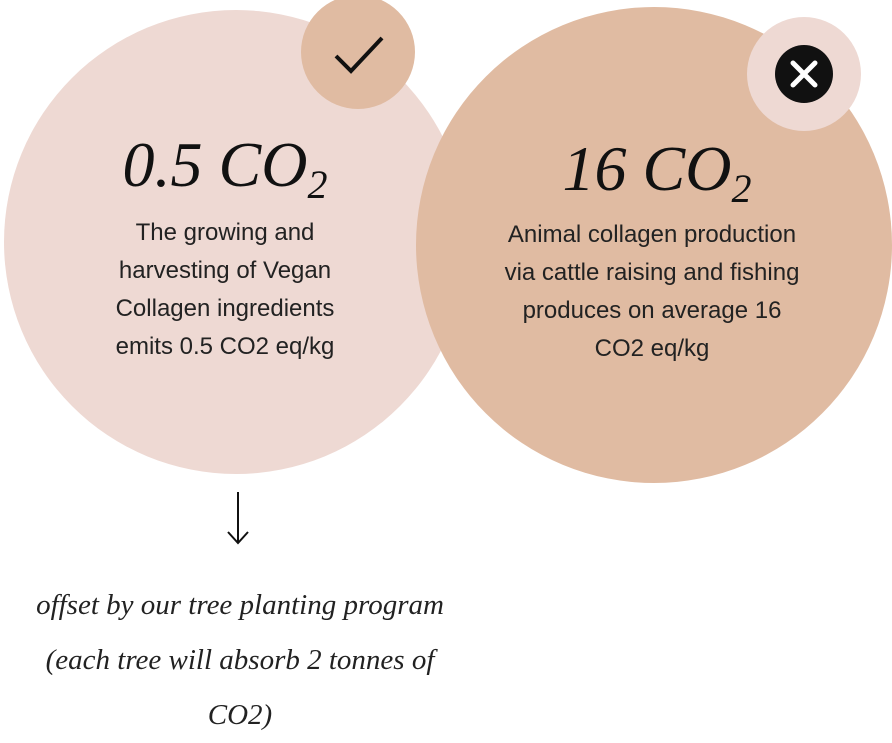 The width and height of the screenshot is (892, 743). Describe the element at coordinates (215, 164) in the screenshot. I see `heading-main: 0.5 CO` at that location.